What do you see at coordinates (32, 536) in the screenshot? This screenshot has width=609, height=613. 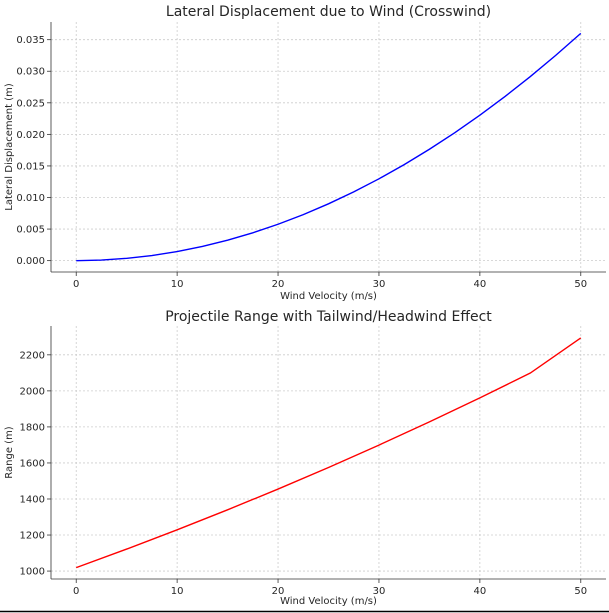 I see `y-tick-label: 1200` at bounding box center [32, 536].